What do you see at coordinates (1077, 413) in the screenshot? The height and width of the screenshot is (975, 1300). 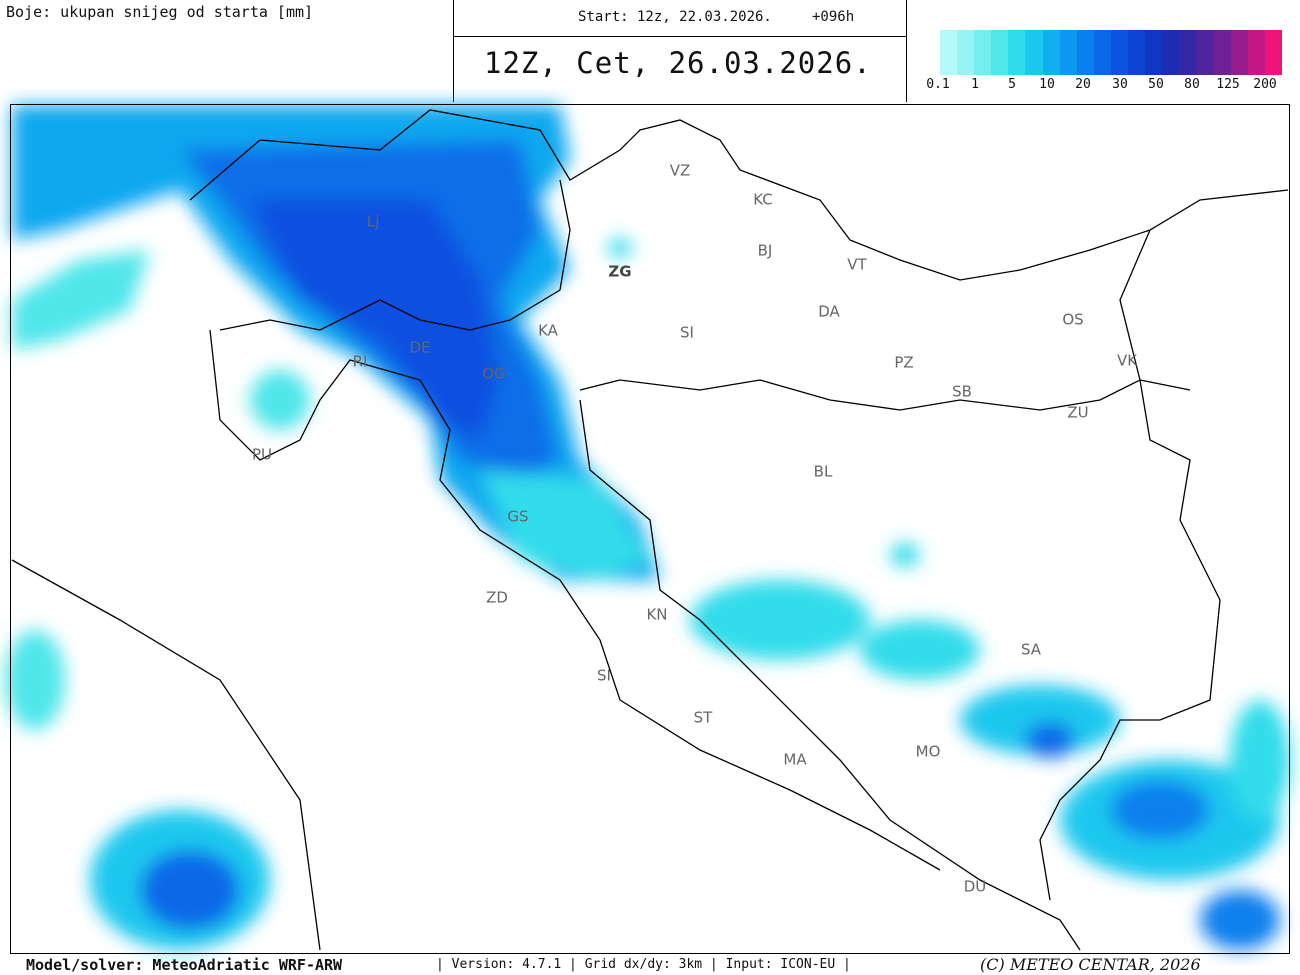 I see `city-label: ZU` at bounding box center [1077, 413].